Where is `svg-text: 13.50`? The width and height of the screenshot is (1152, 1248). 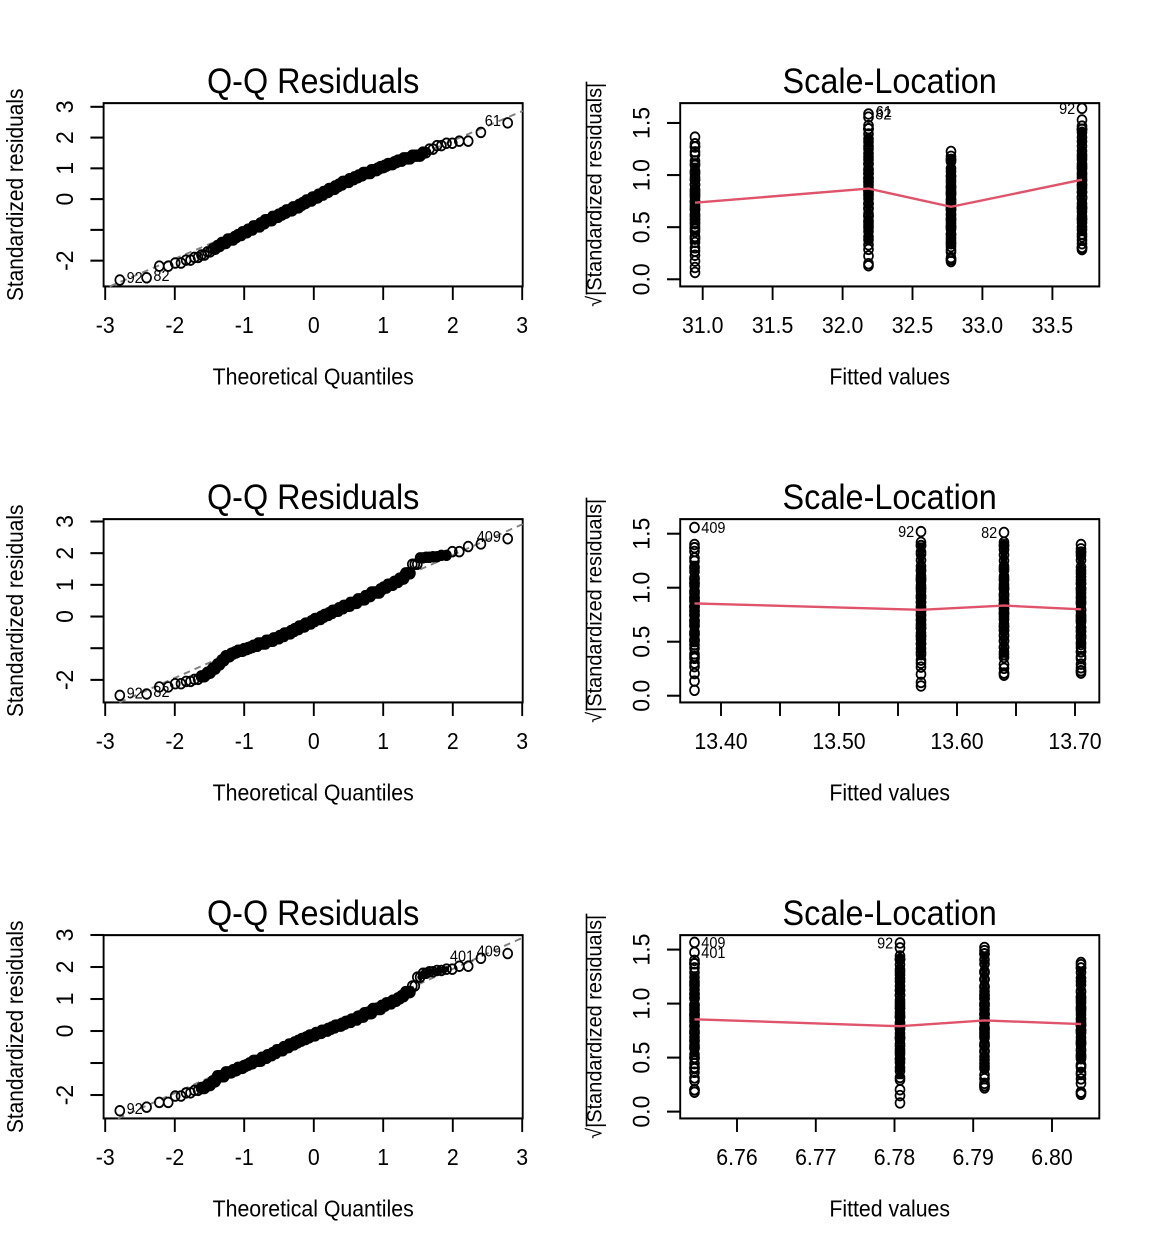
svg-text: 13.50 is located at coordinates (838, 741).